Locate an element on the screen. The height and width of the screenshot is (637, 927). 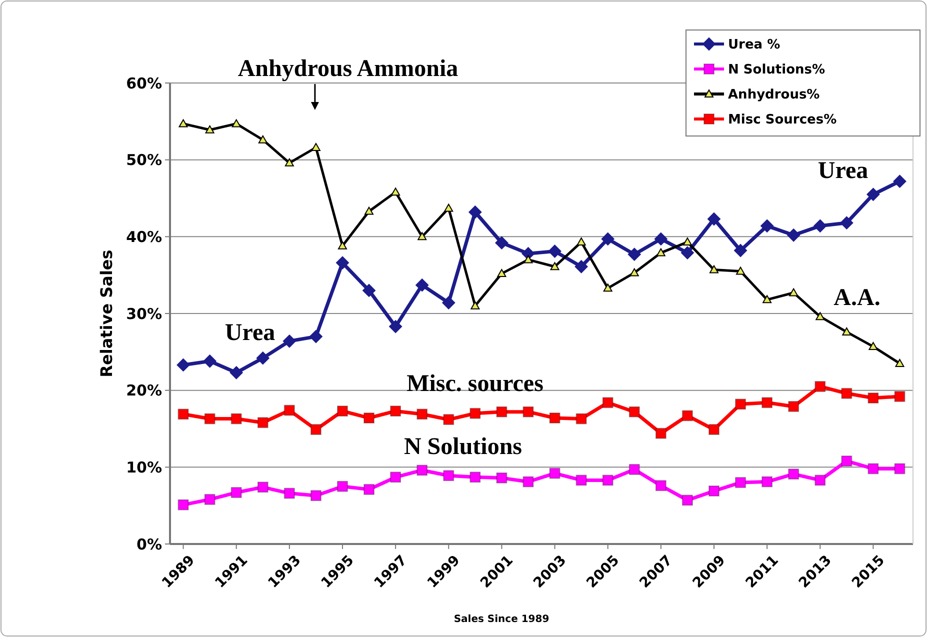
y-tick-label: 50% is located at coordinates (144, 160).